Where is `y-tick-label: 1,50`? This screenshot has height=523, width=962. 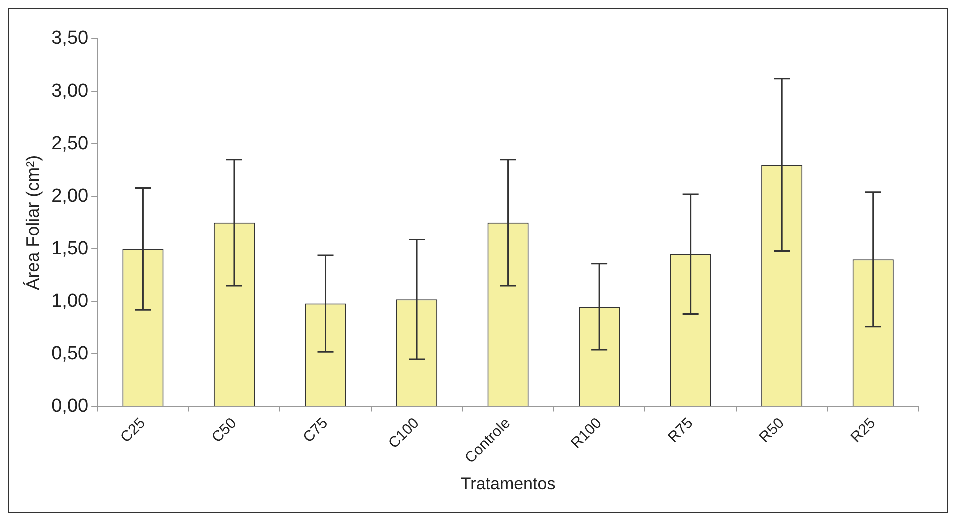
y-tick-label: 1,50 is located at coordinates (70, 249).